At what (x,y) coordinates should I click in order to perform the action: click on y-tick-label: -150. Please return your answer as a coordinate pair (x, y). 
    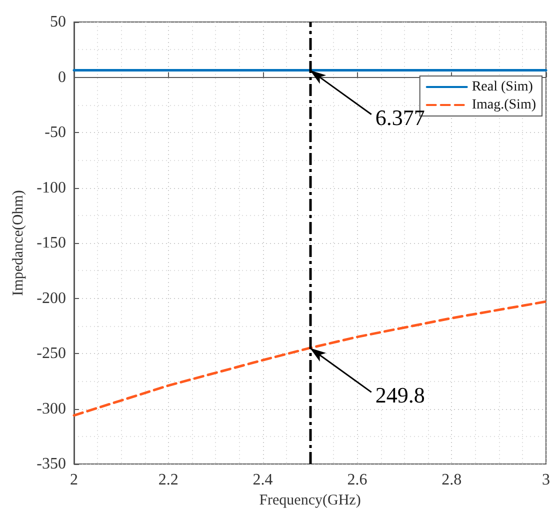
    Looking at the image, I should click on (51, 243).